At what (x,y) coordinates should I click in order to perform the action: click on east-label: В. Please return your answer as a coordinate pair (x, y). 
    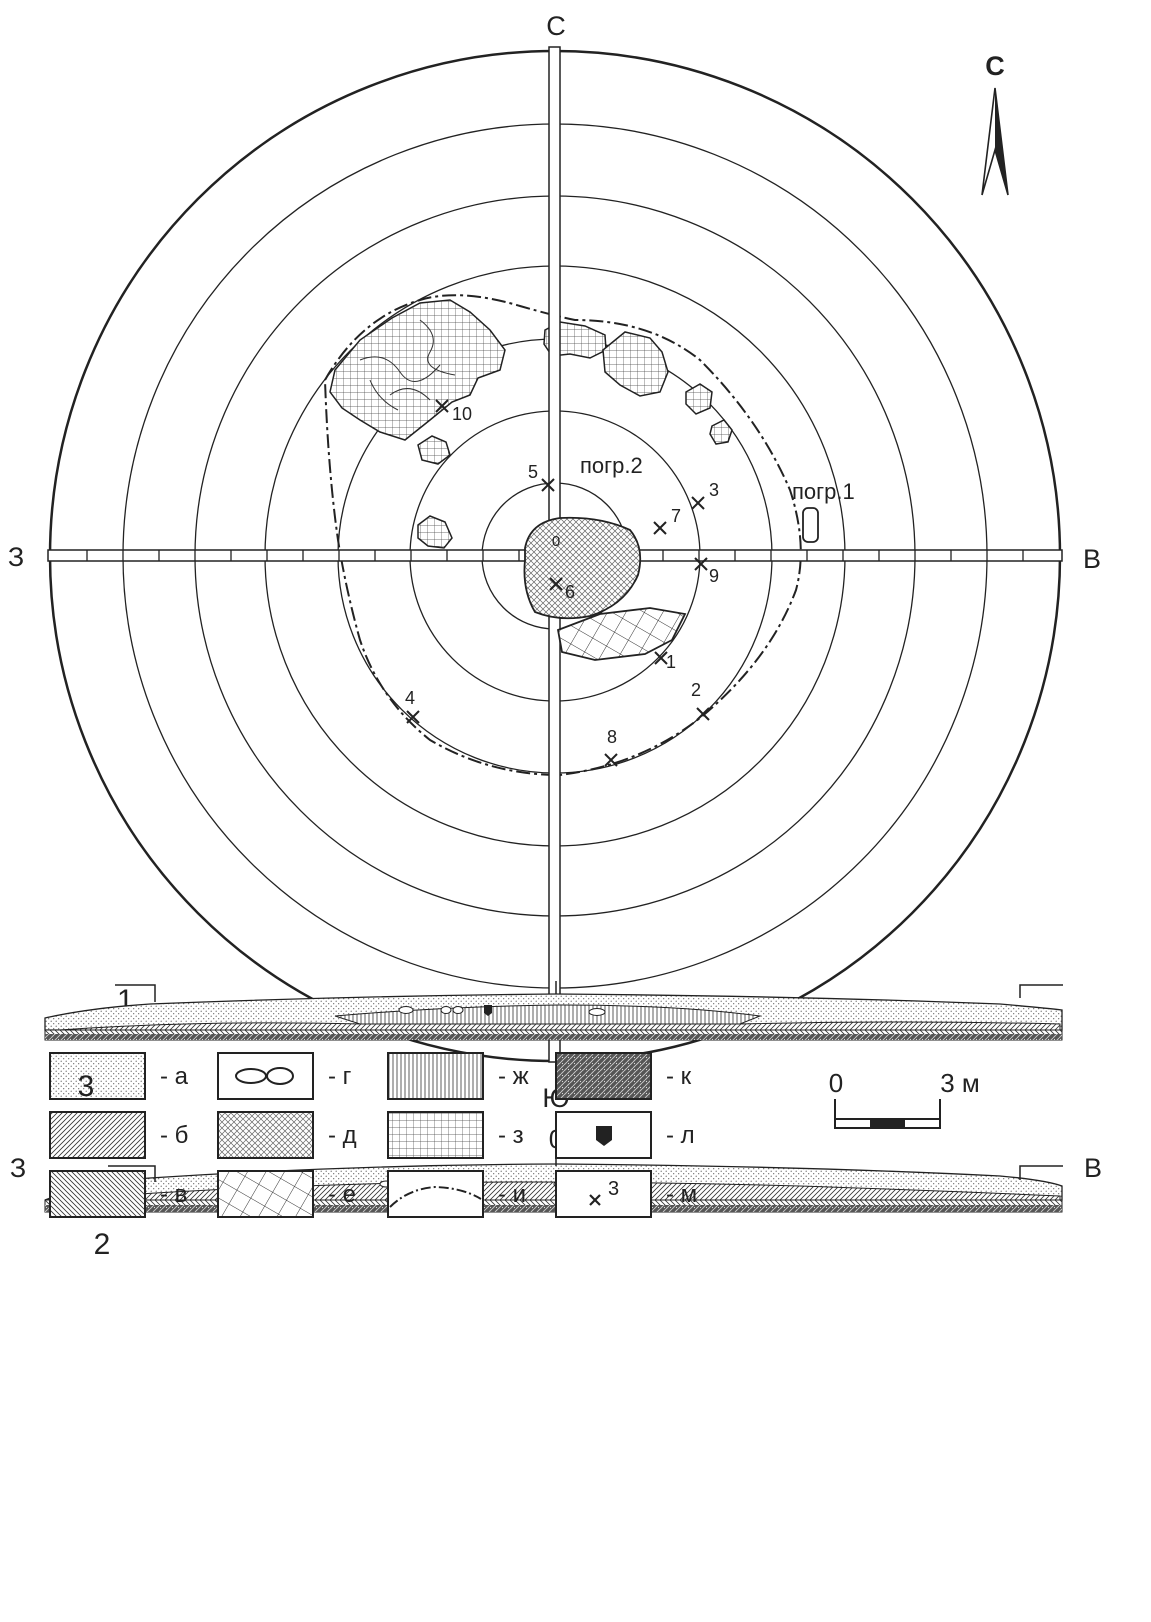
    Looking at the image, I should click on (1092, 559).